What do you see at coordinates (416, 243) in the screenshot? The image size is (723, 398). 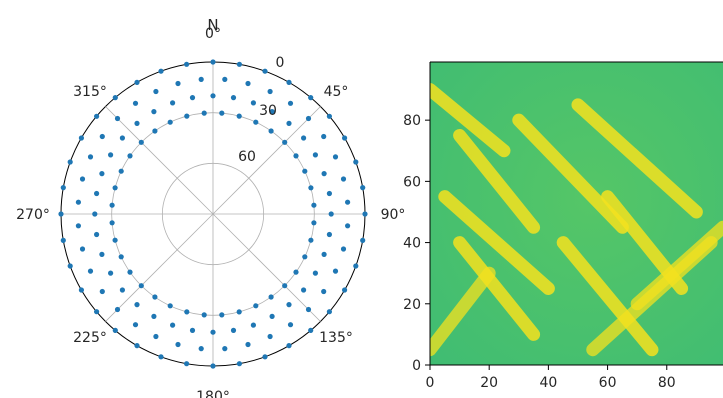 I see `heatmap-y-ticks: 0 20 40 60 80` at bounding box center [416, 243].